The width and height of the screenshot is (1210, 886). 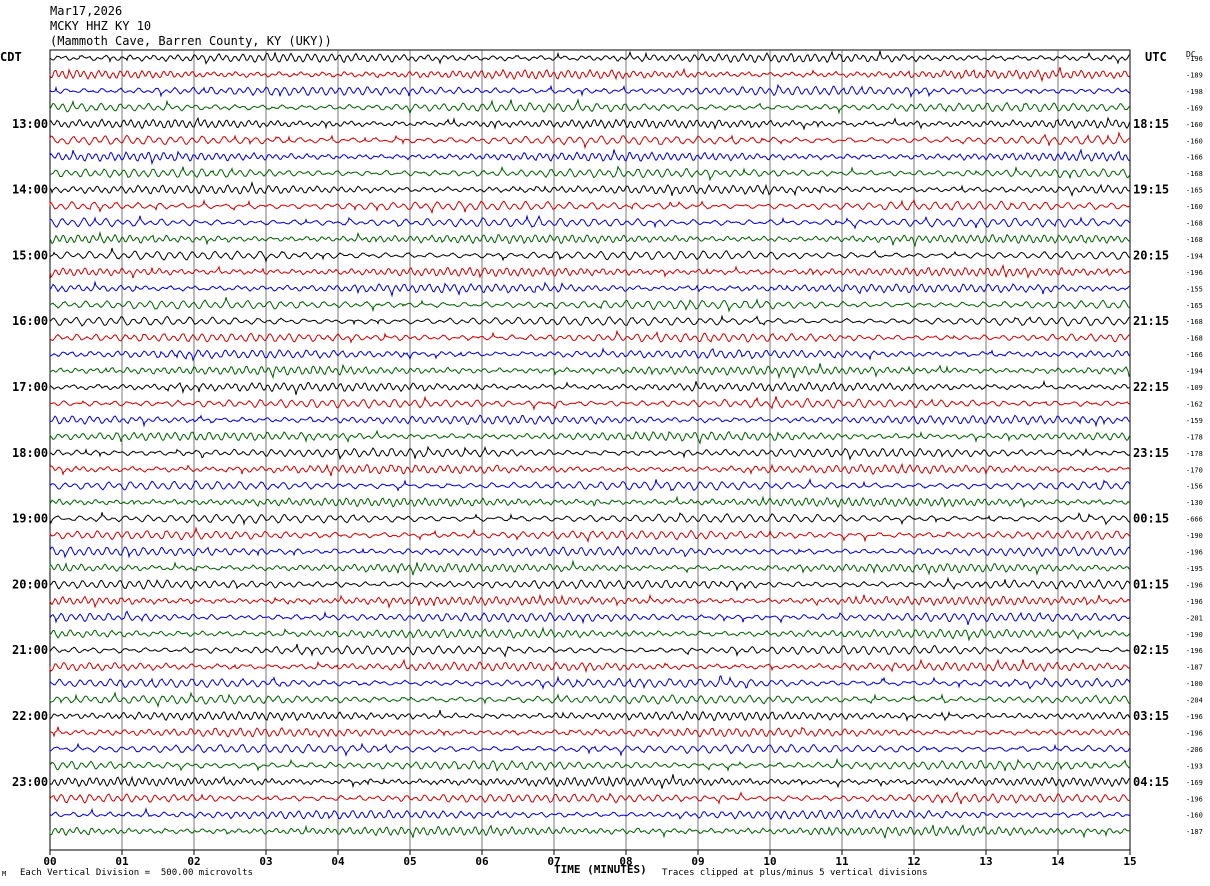 What do you see at coordinates (30, 124) in the screenshot?
I see `left-hour-label: 13:00` at bounding box center [30, 124].